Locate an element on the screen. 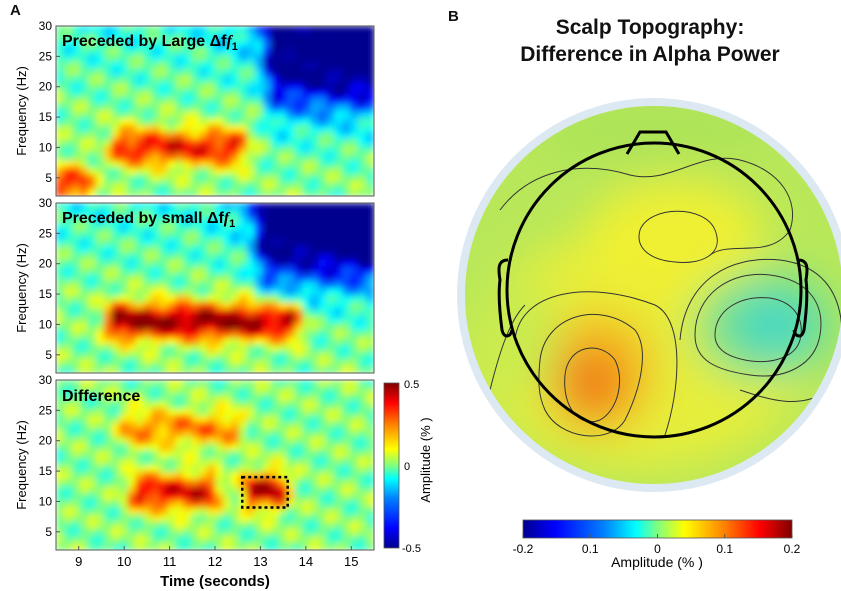 The image size is (841, 591). topography-title-line-2: Difference in Alpha Power is located at coordinates (650, 54).